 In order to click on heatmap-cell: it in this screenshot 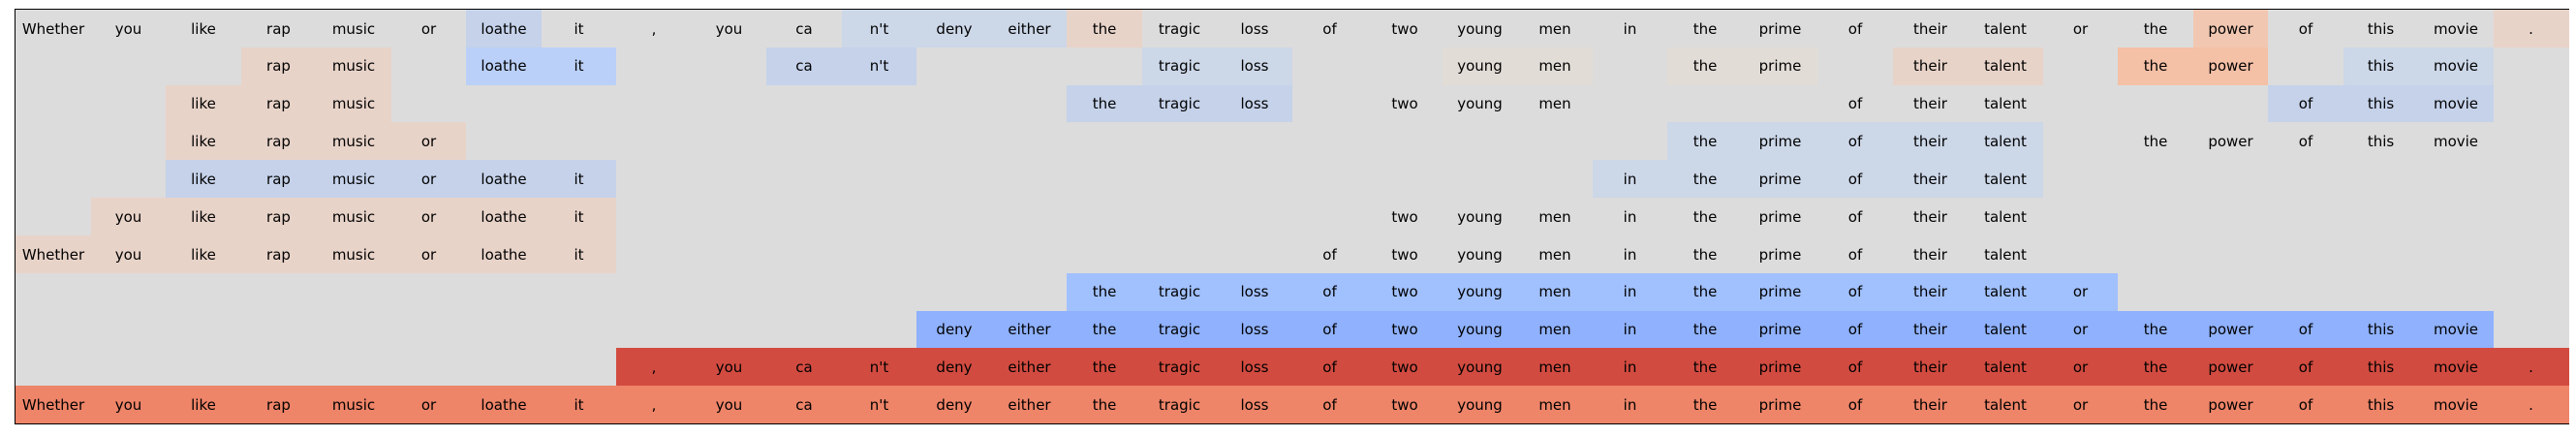, I will do `click(579, 405)`.